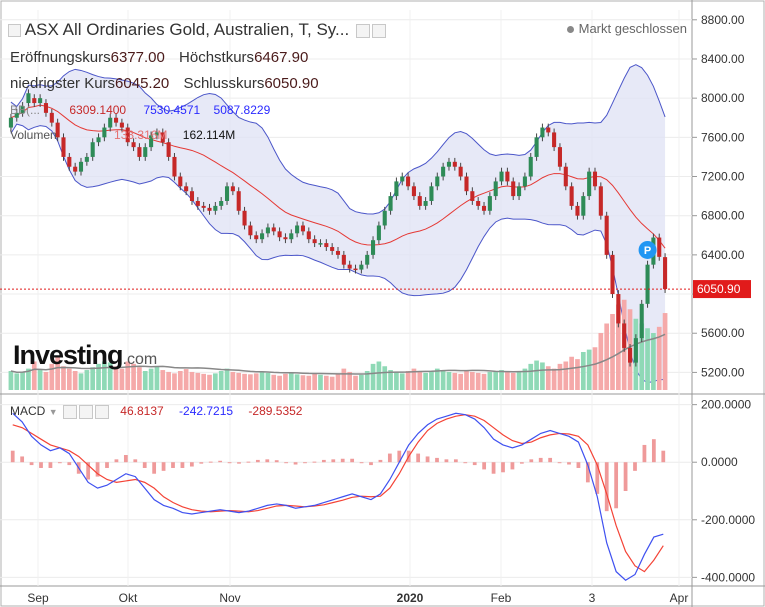 Image resolution: width=765 pixels, height=607 pixels. What do you see at coordinates (85, 355) in the screenshot?
I see `investing-logo: Investing.com` at bounding box center [85, 355].